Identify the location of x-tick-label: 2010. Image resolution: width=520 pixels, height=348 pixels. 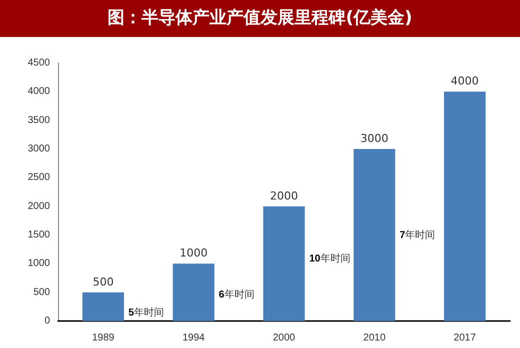
(374, 338).